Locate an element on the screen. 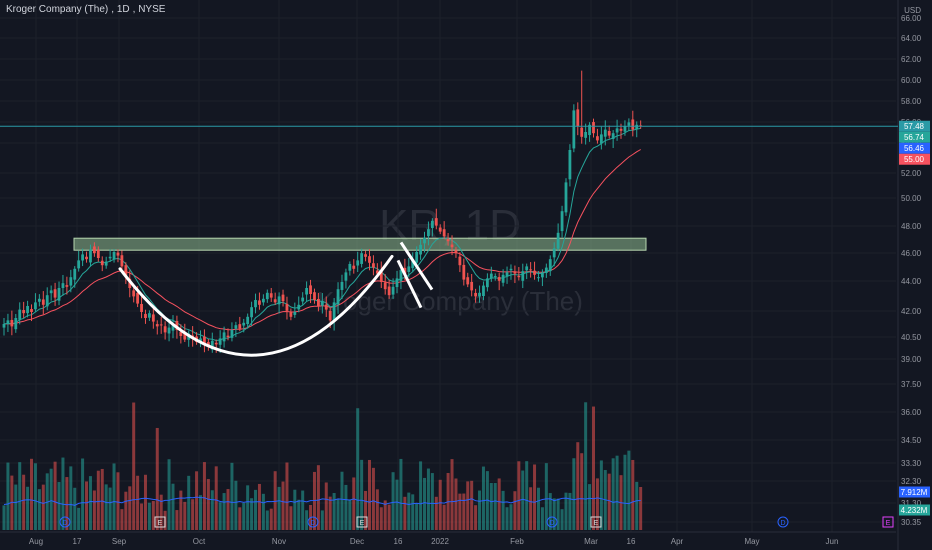  price-tick-label: 42.00 is located at coordinates (911, 311).